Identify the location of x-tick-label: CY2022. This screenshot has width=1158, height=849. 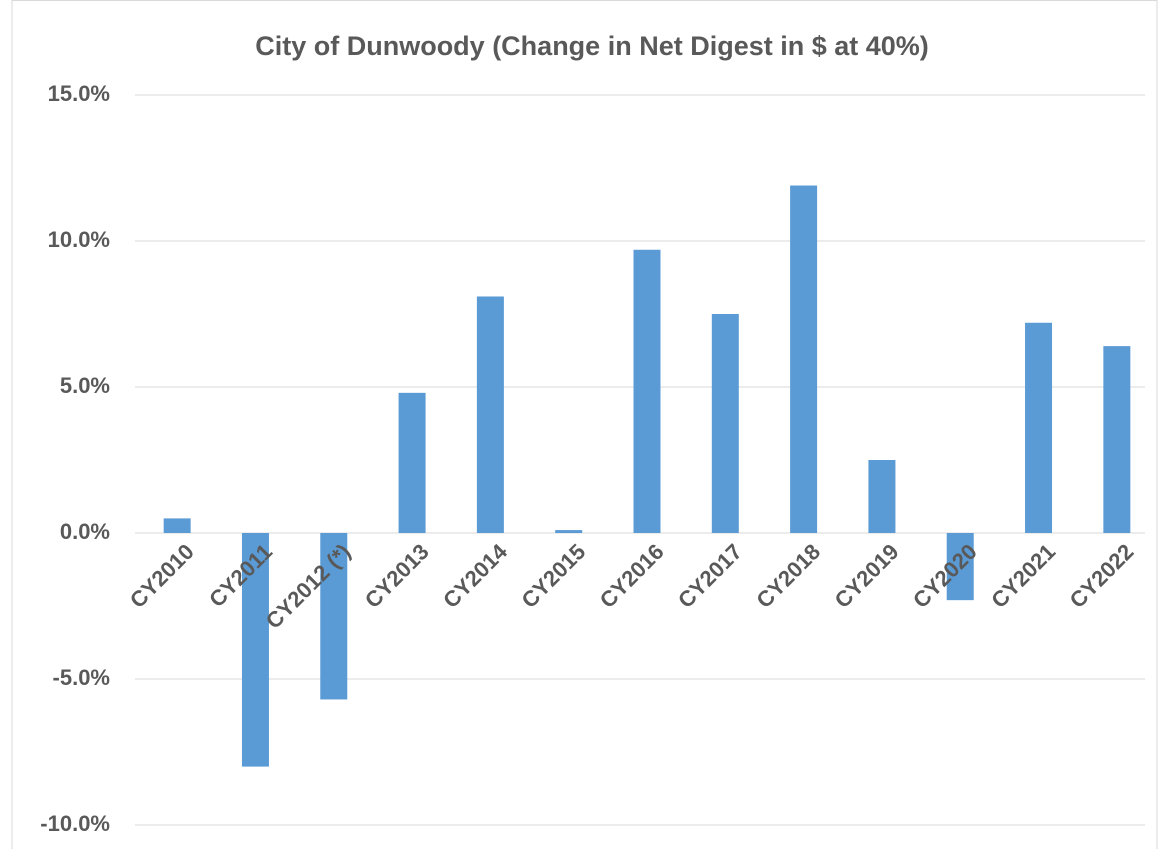
(1102, 576).